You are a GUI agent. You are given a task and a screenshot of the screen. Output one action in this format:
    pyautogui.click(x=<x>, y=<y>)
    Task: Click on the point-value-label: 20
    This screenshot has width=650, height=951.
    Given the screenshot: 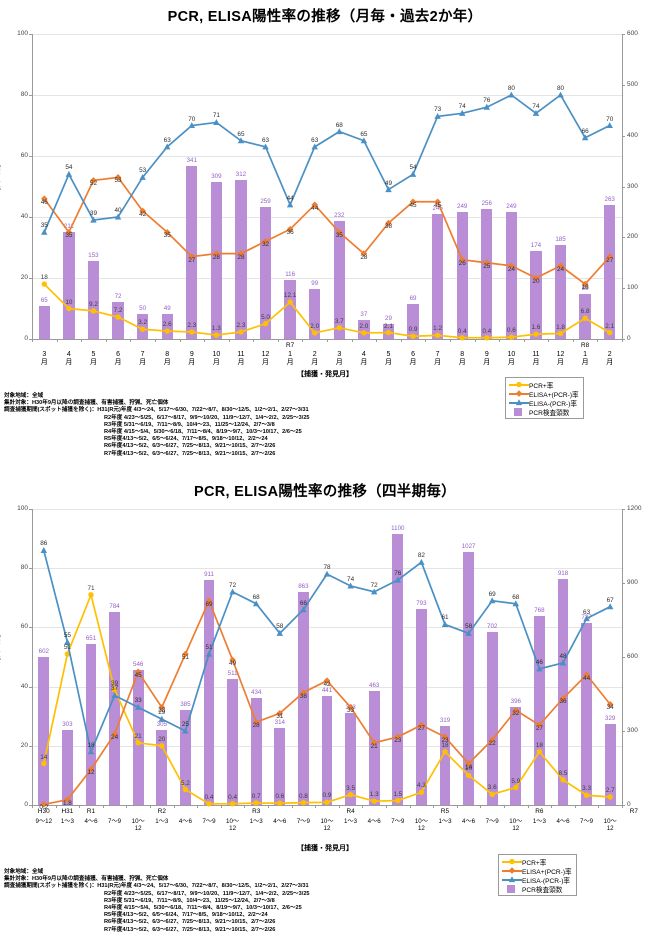 What is the action you would take?
    pyautogui.click(x=536, y=281)
    